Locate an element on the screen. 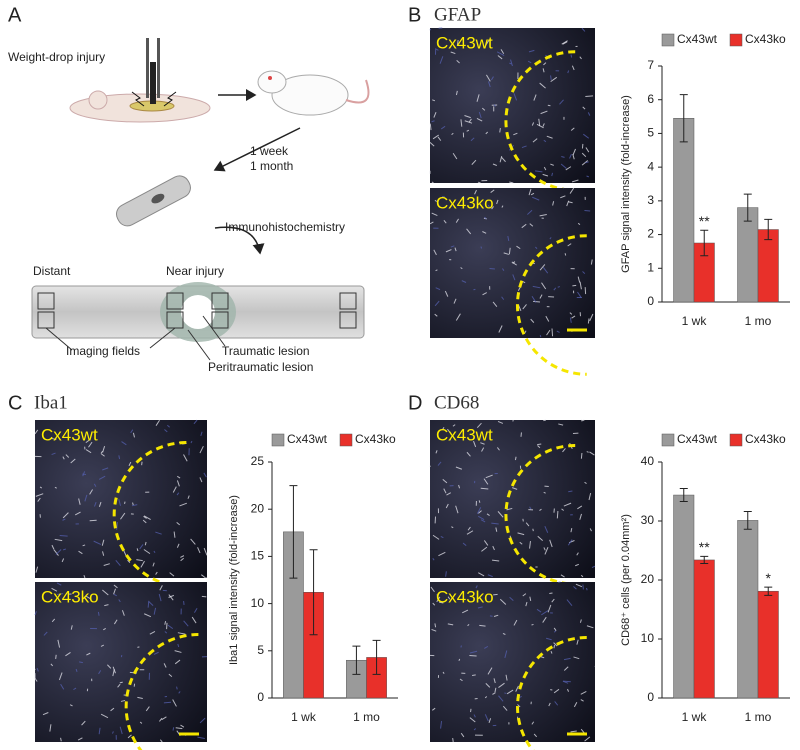 The image size is (800, 750). significance: * is located at coordinates (769, 578).